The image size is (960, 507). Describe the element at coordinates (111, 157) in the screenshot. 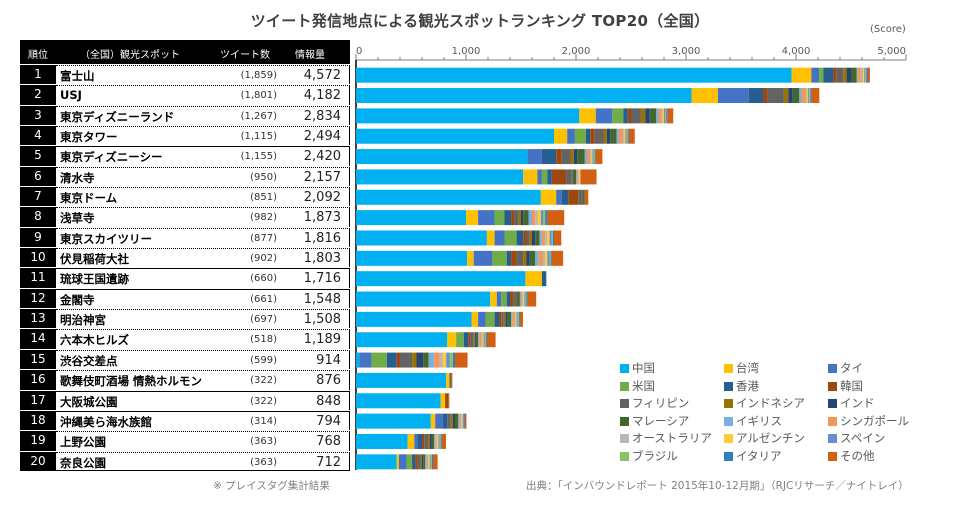

I see `spot-name: 東京ディズニーシー` at that location.